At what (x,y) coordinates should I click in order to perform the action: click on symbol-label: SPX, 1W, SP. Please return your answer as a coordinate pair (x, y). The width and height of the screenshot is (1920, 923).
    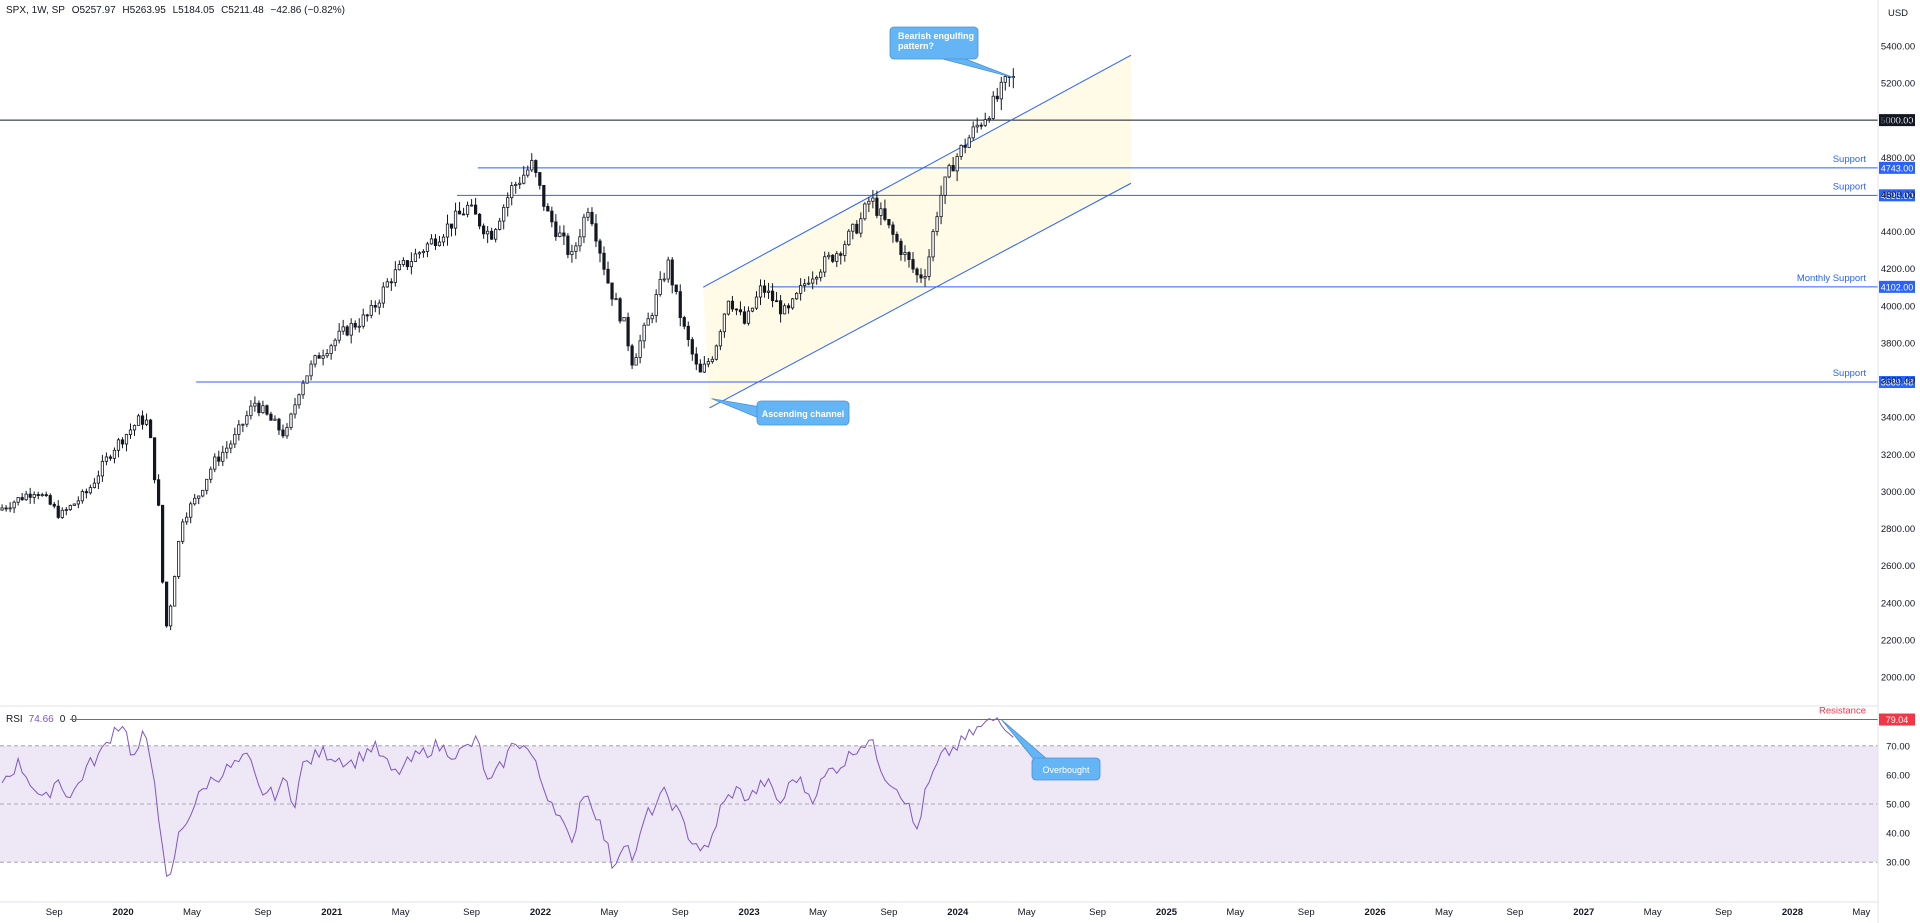
    Looking at the image, I should click on (35, 10).